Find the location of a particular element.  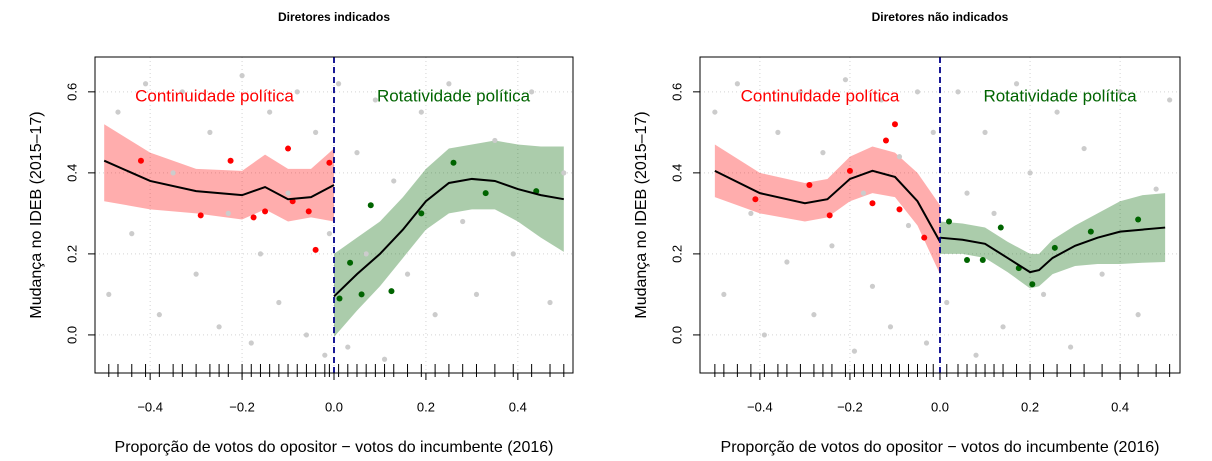

x-tick-label: −0.4 is located at coordinates (150, 406).